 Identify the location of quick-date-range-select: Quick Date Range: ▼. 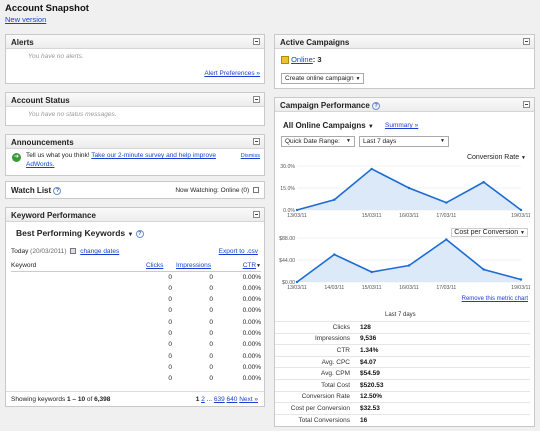
(318, 141).